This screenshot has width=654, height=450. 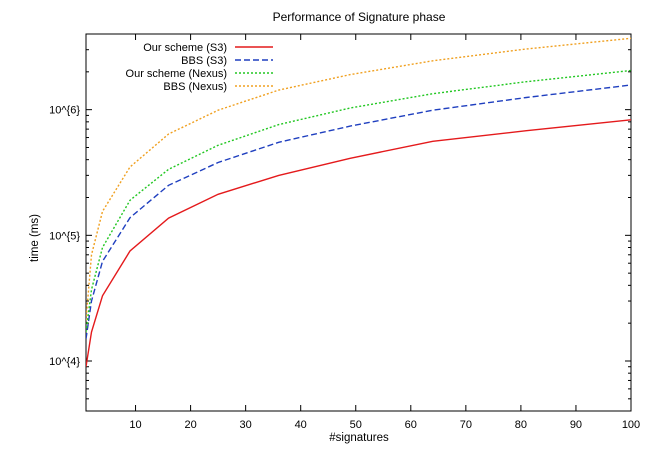 I want to click on legend-label-1: Our scheme (S3), so click(x=185, y=48).